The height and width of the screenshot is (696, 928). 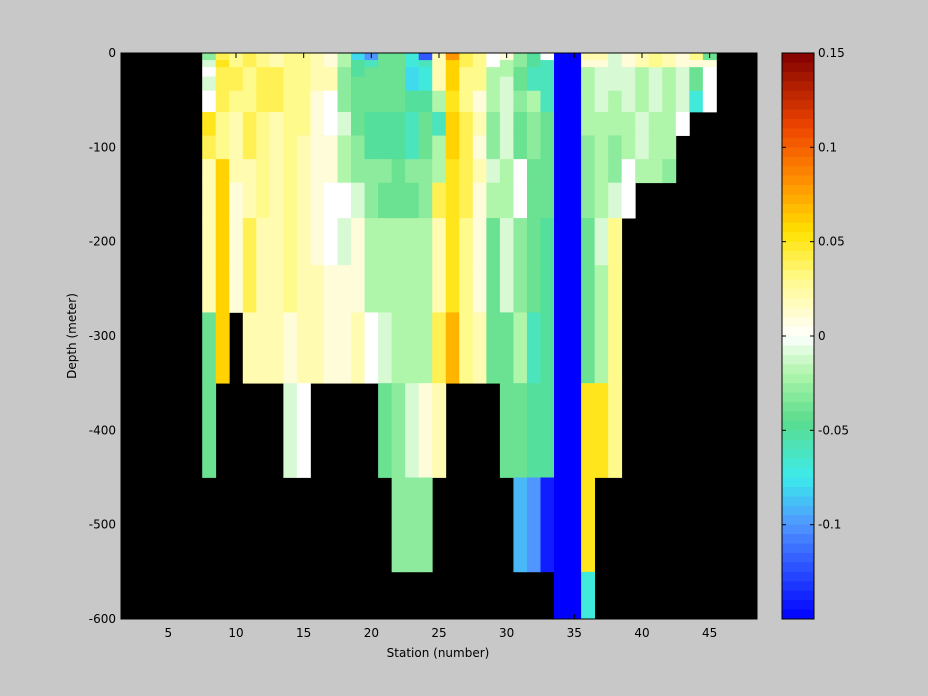 I want to click on colorbar-tick-label: -0.1, so click(x=829, y=525).